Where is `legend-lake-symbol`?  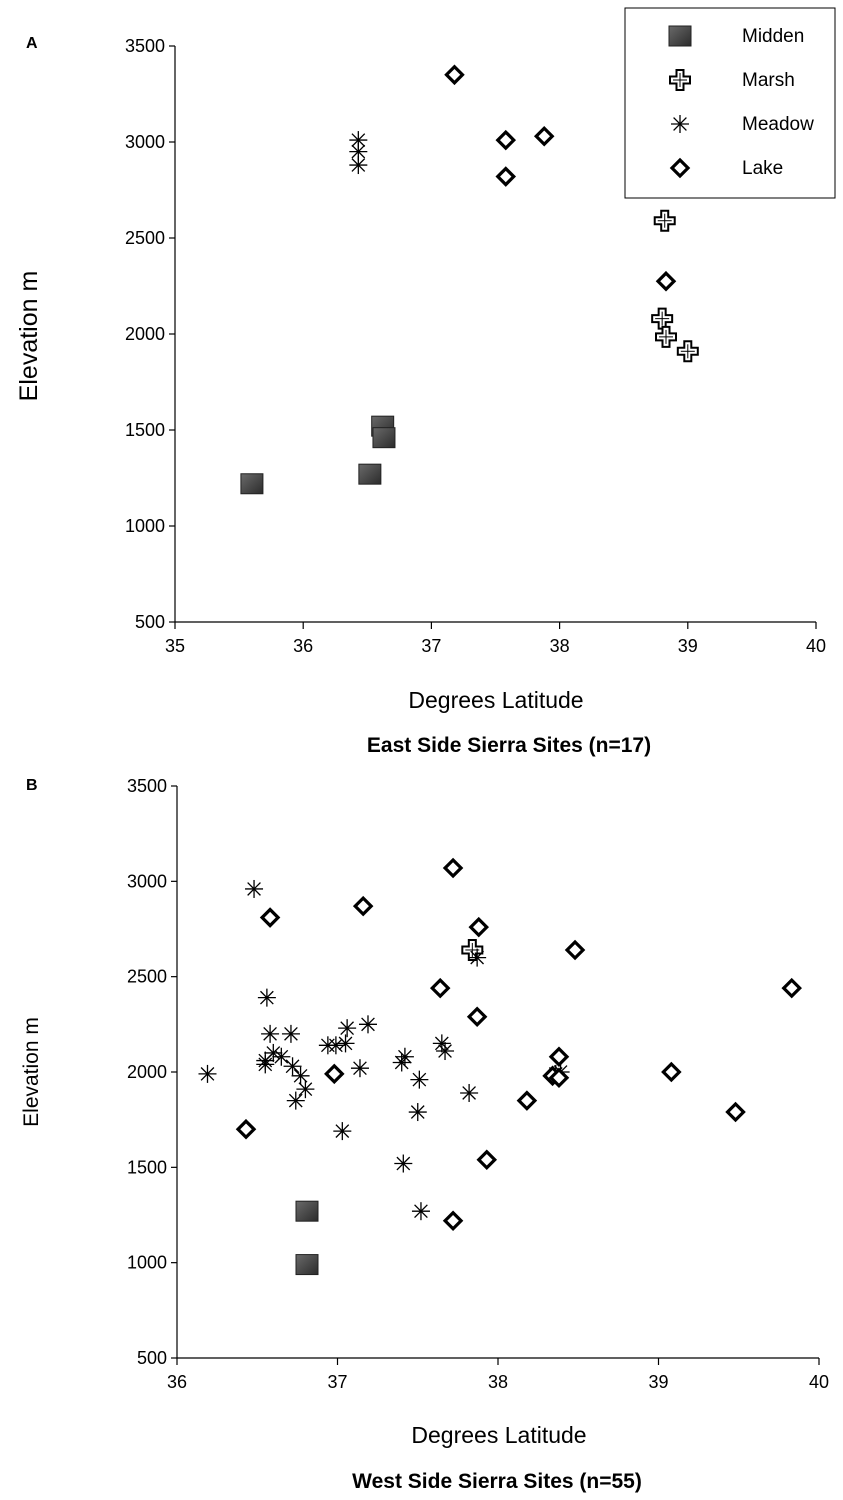
legend-lake-symbol is located at coordinates (680, 168).